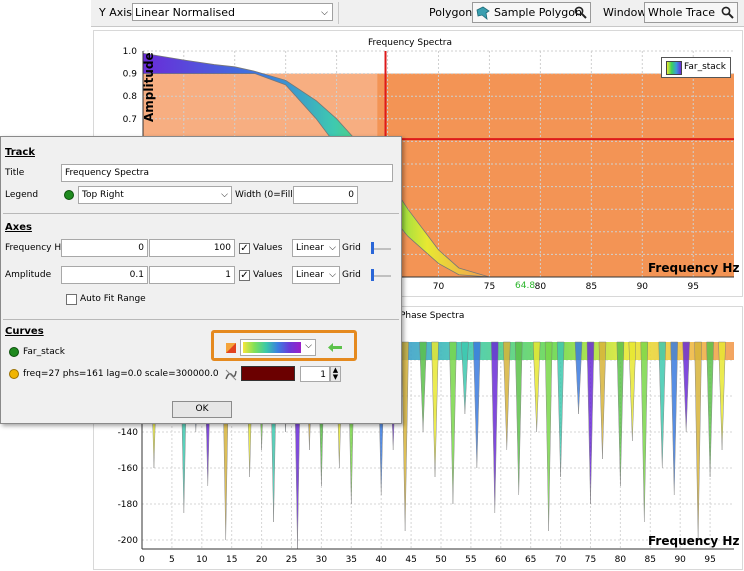  Describe the element at coordinates (268, 373) in the screenshot. I see `curve-color-swatch` at that location.